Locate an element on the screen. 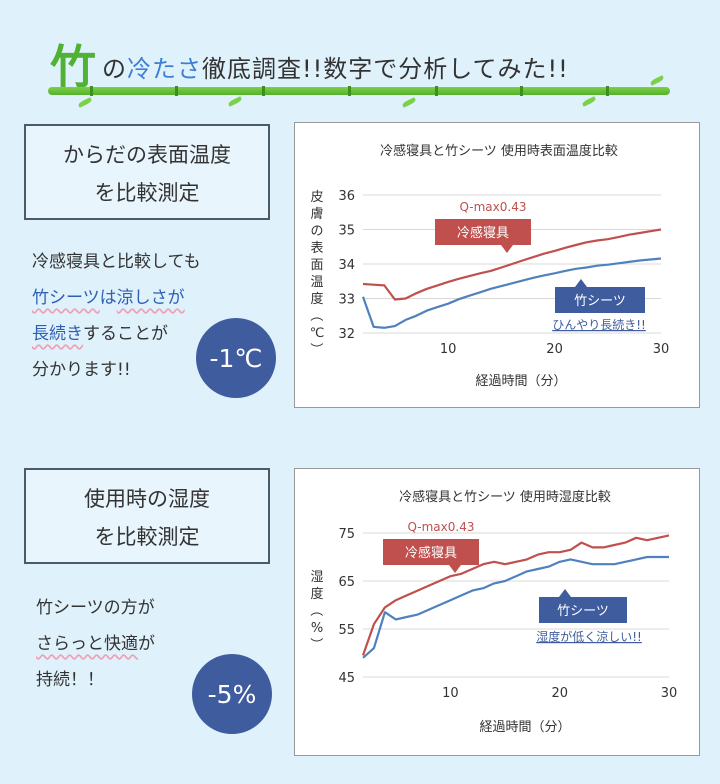 Image resolution: width=720 pixels, height=784 pixels. temperature-diff-badge: -1℃ is located at coordinates (236, 358).